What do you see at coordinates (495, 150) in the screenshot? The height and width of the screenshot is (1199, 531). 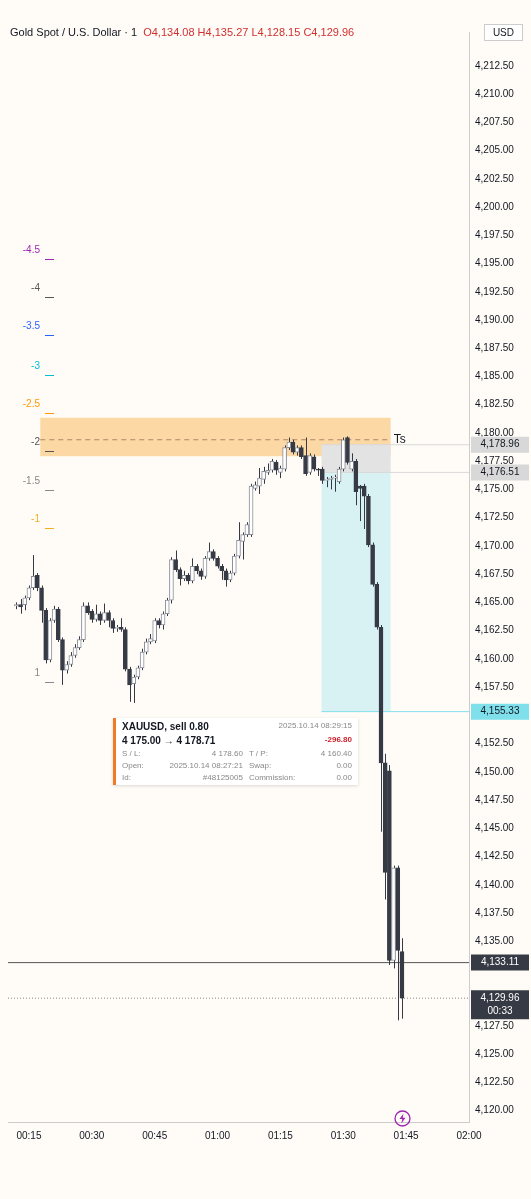 I see `y-tick-label: 4,205.00` at bounding box center [495, 150].